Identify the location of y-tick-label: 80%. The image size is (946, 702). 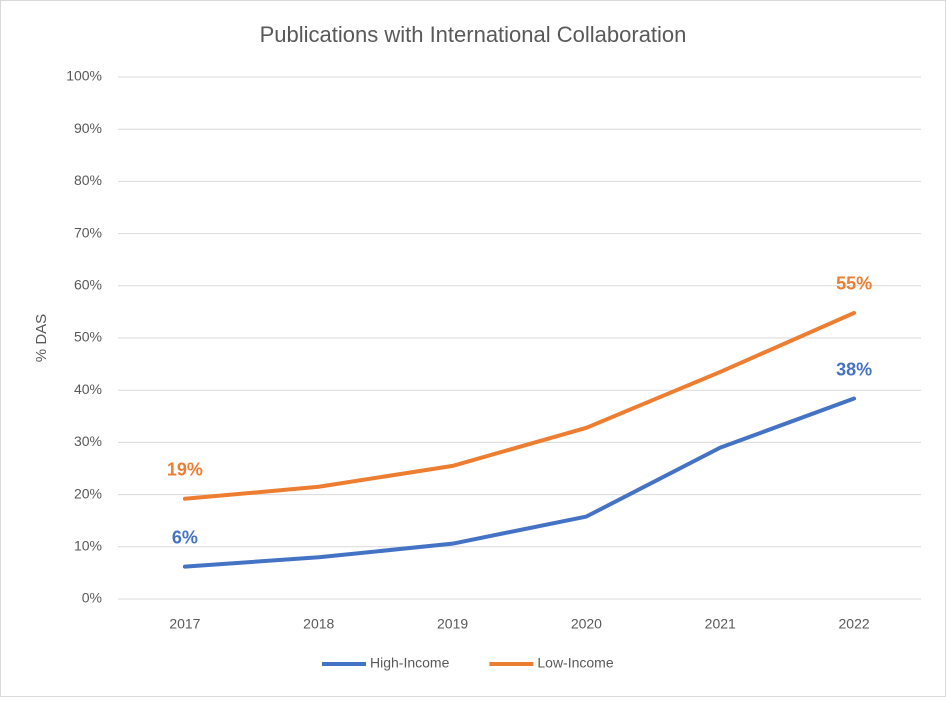
(88, 180).